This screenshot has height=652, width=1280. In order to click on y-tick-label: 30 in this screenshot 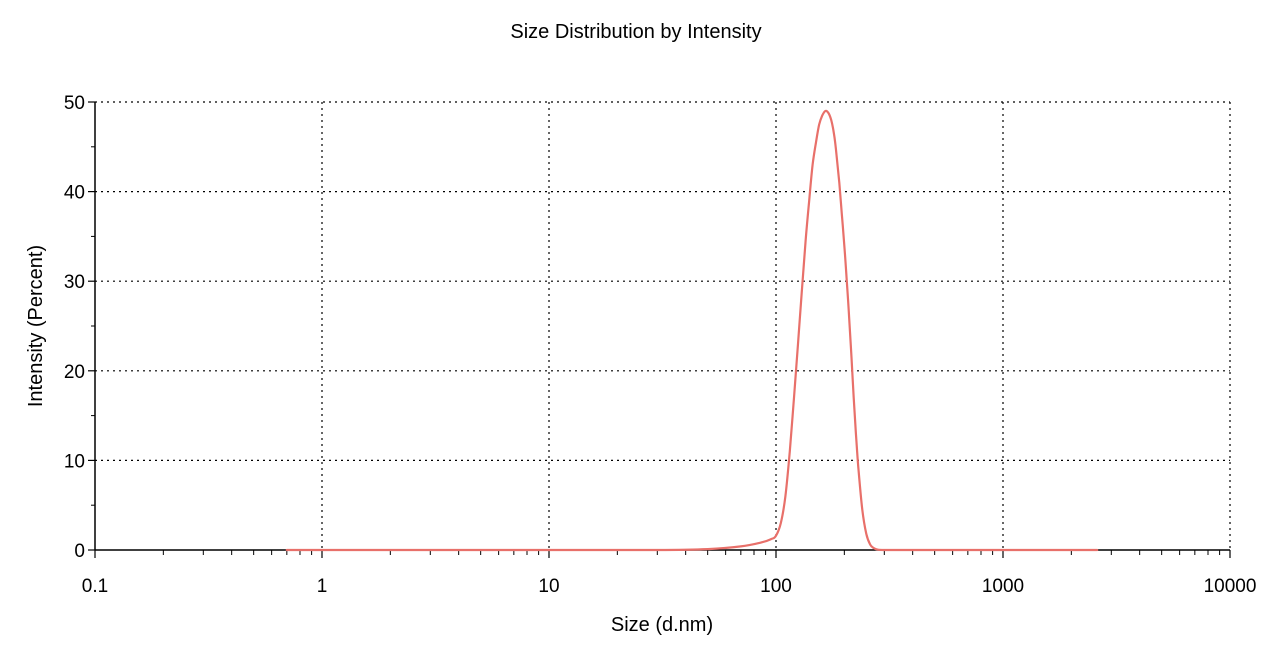, I will do `click(74, 282)`.